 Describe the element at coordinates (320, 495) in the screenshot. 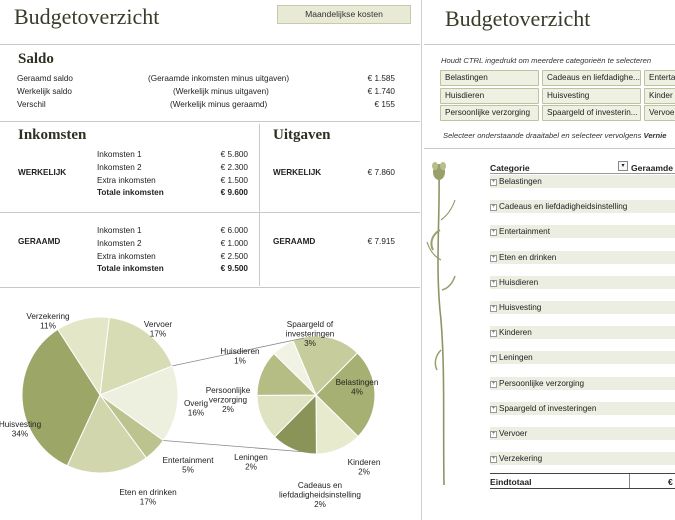

I see `pie-label-secondary: liefdadigheidsinstelling` at that location.